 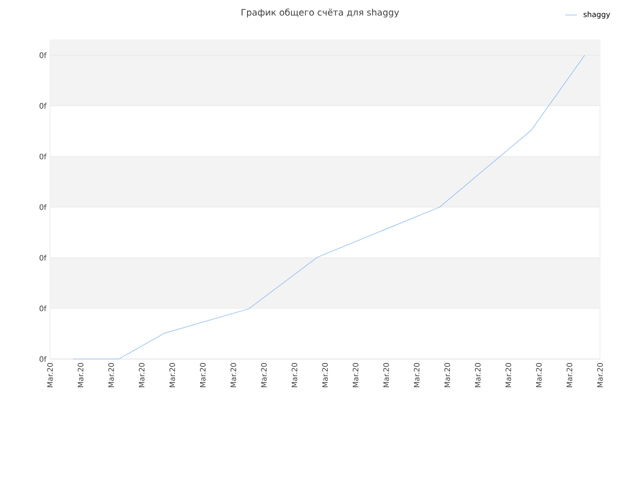 I want to click on chart-title: График общего счёта для shaggy, so click(x=320, y=13).